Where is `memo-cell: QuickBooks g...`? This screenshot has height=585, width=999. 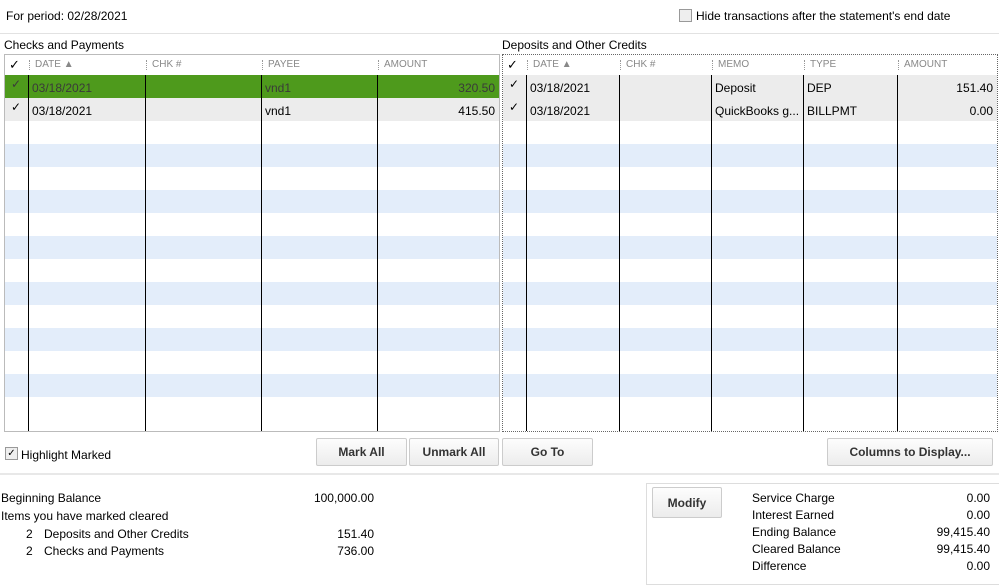
memo-cell: QuickBooks g... is located at coordinates (757, 111).